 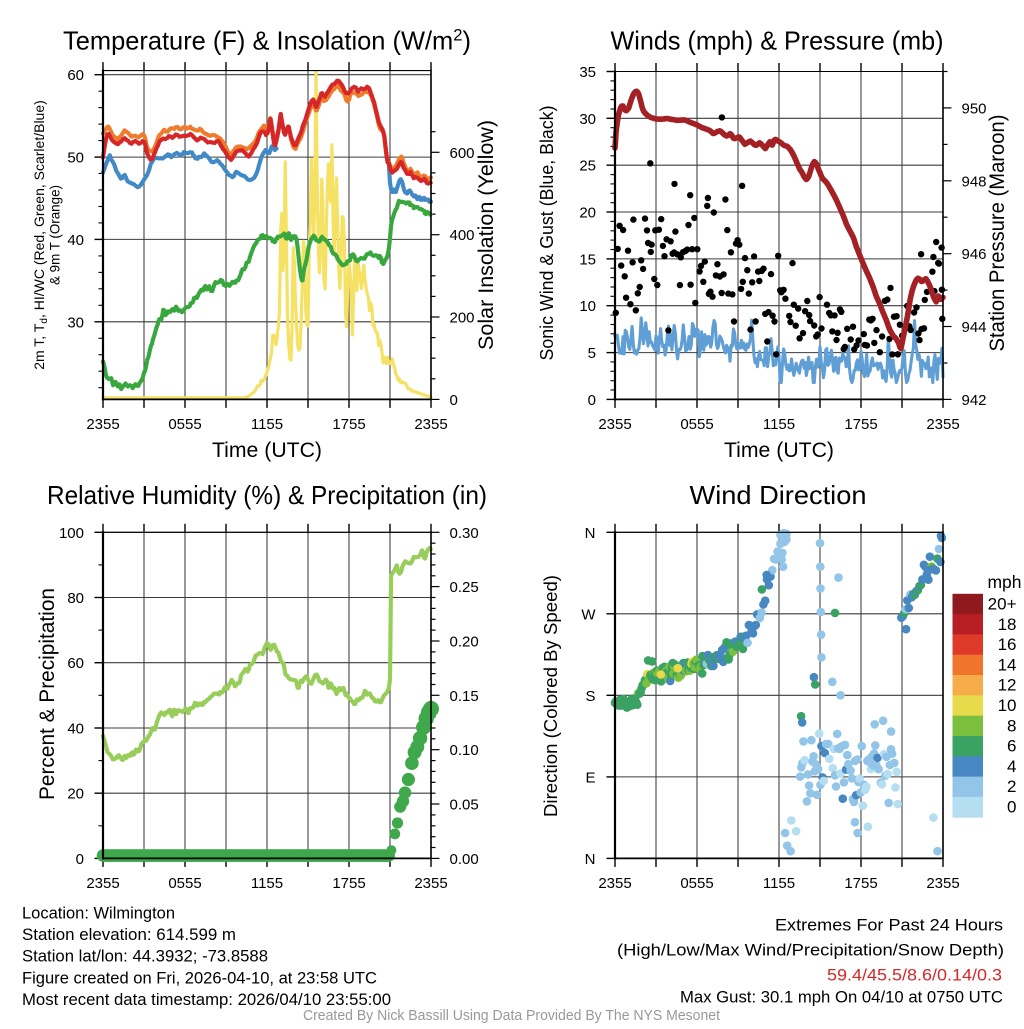 What do you see at coordinates (75, 158) in the screenshot?
I see `svg-text: 50` at bounding box center [75, 158].